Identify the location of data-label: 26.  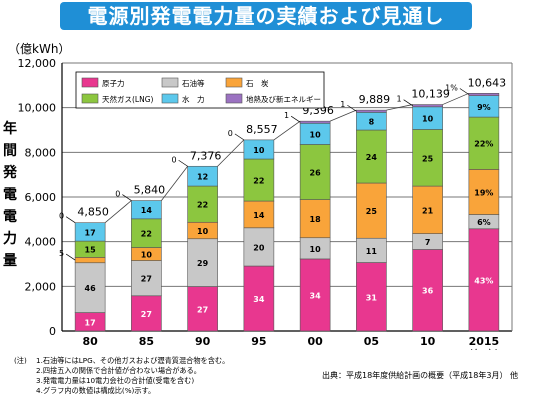
(316, 173).